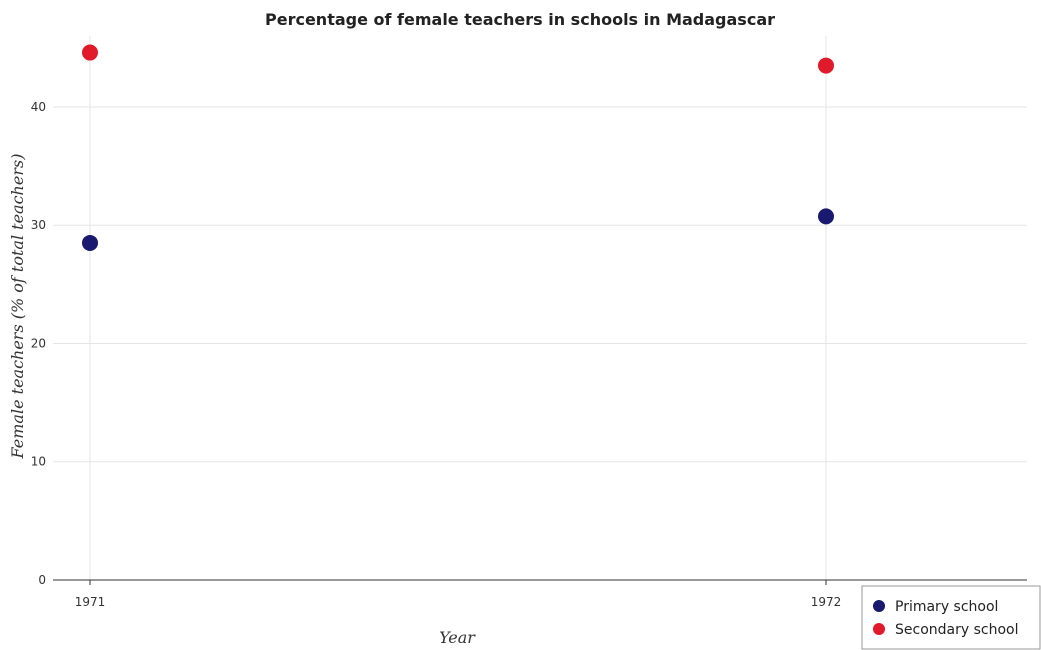 This screenshot has height=650, width=1041. Describe the element at coordinates (17, 307) in the screenshot. I see `y-axis-label: Female teachers (% of total teachers)` at that location.